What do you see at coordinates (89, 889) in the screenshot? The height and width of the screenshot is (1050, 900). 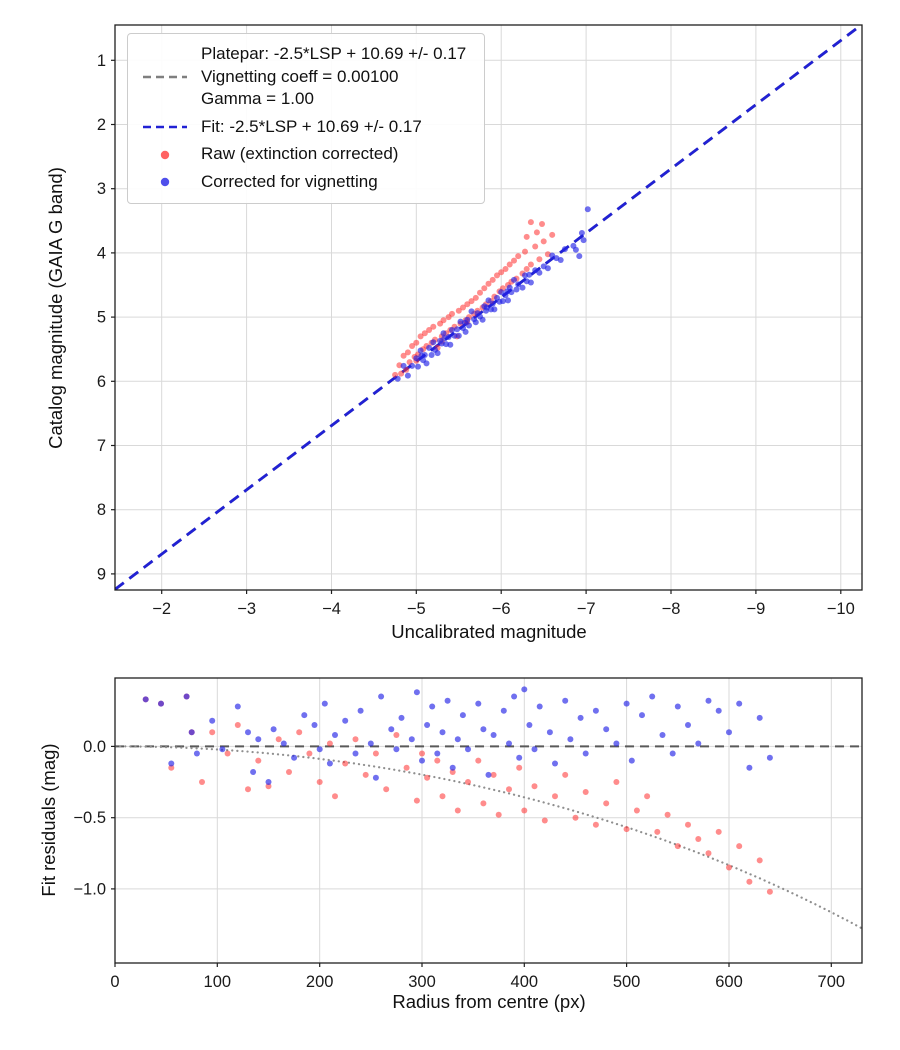 I see `y-tick-label: −1.0` at bounding box center [89, 889].